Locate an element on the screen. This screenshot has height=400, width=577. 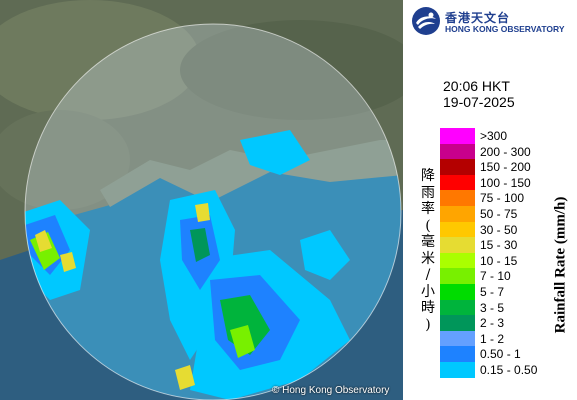
legend-label: 2 - 3 is located at coordinates (492, 323).